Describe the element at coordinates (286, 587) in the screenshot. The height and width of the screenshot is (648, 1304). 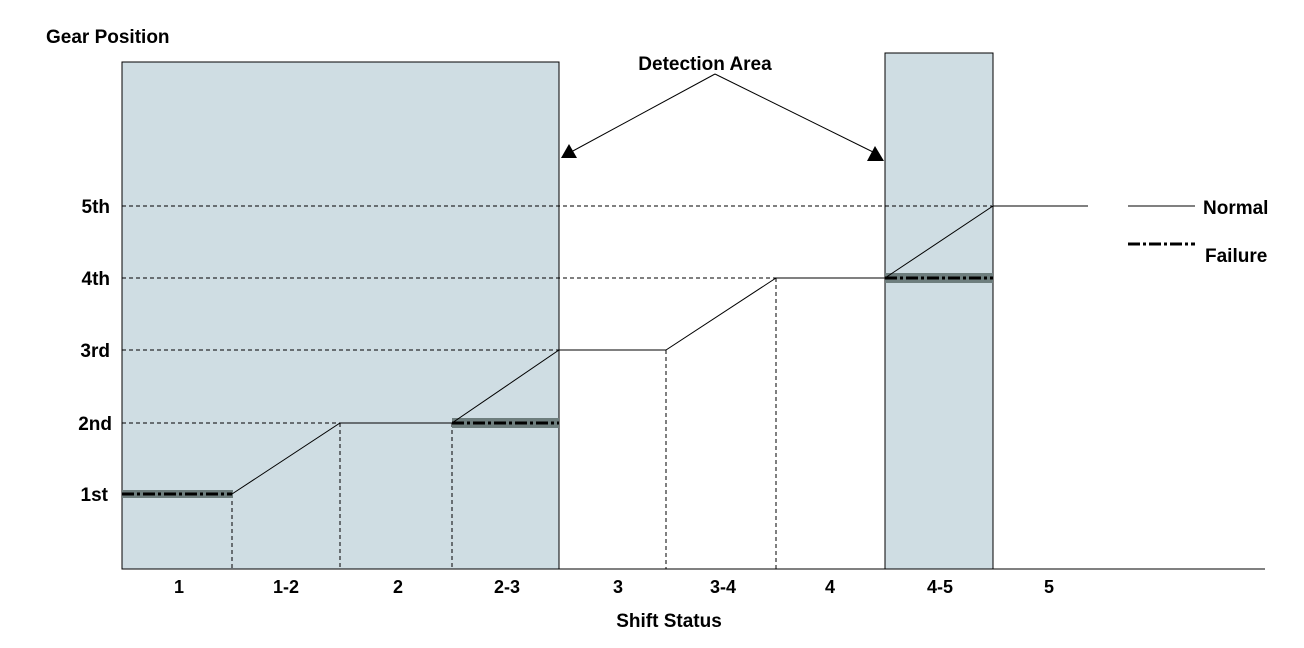
I see `state-label-1-2: 1-2` at that location.